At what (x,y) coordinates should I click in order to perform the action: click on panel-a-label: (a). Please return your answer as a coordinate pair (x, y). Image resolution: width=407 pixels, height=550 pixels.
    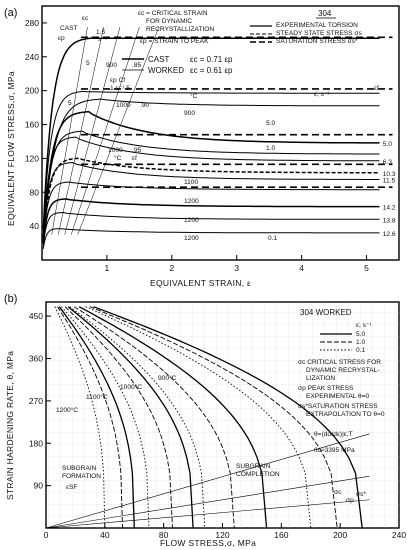
    Looking at the image, I should click on (10, 13).